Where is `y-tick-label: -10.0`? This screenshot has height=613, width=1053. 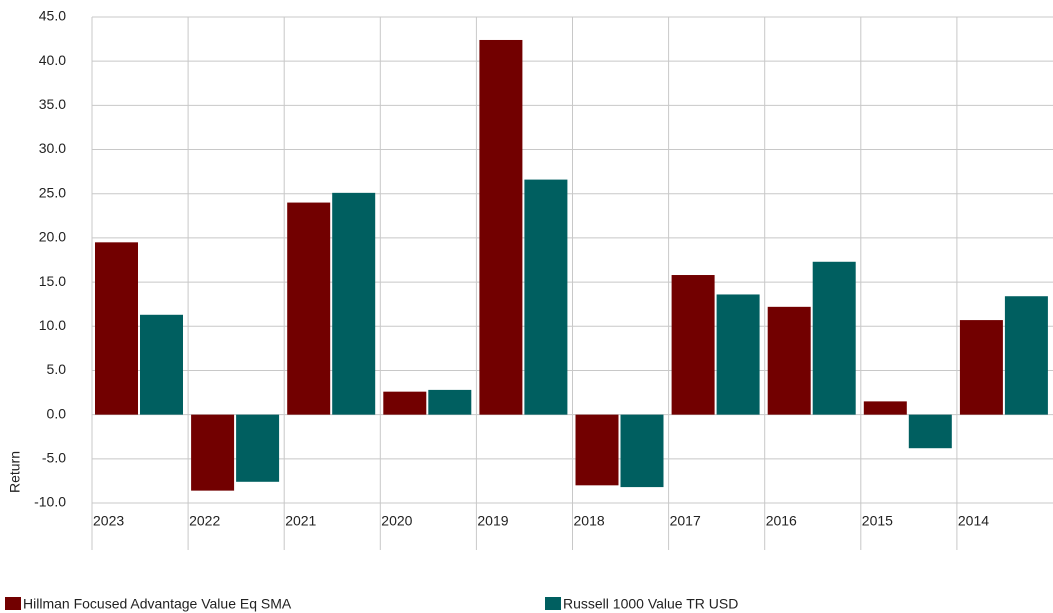 y-tick-label: -10.0 is located at coordinates (50, 502).